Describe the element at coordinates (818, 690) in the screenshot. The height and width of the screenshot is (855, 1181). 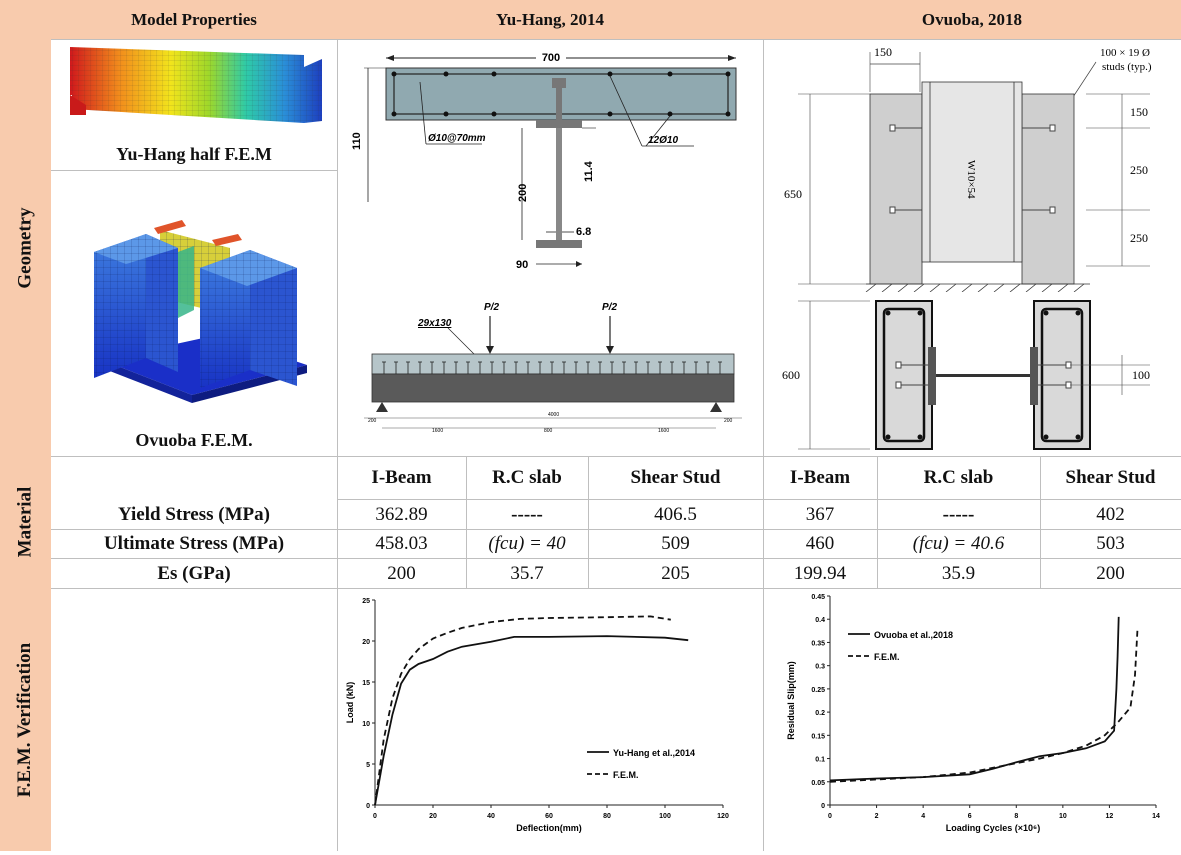
I see `y-tick-label: 0.25` at that location.